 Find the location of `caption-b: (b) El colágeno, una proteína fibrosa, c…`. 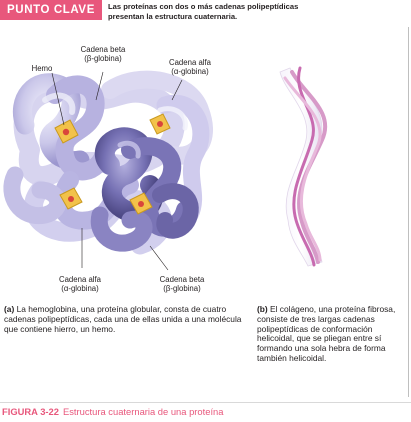

caption-b: (b) El colágeno, una proteína fibrosa, c… is located at coordinates (332, 334).